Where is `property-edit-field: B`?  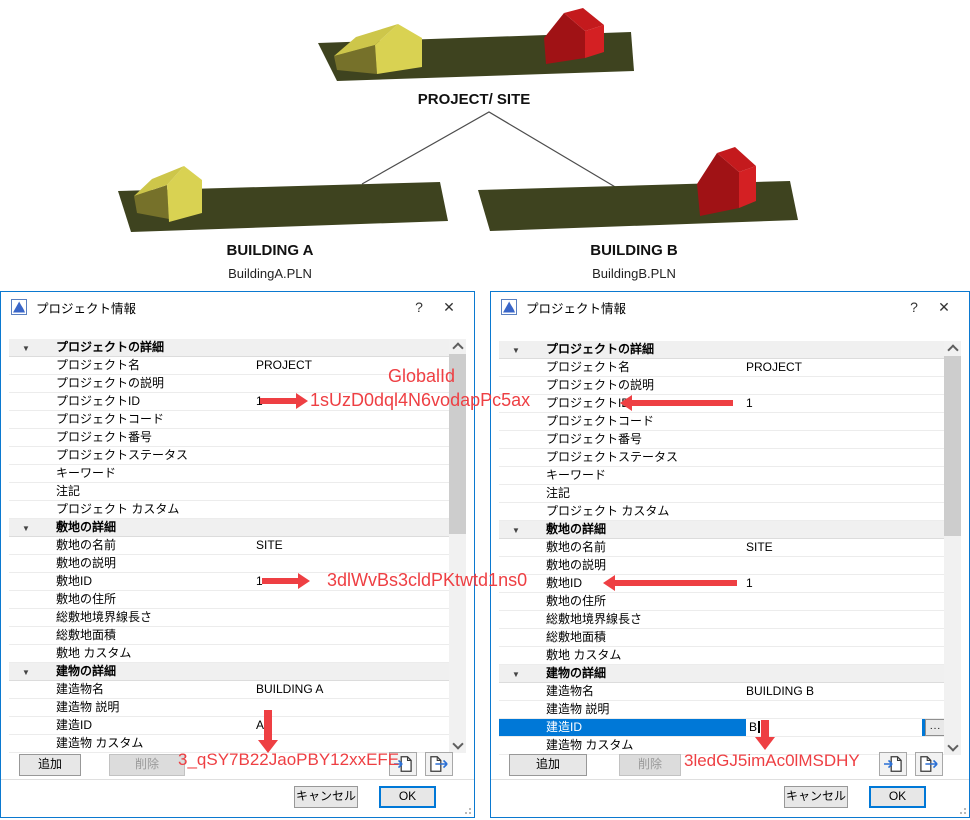 property-edit-field: B is located at coordinates (834, 727).